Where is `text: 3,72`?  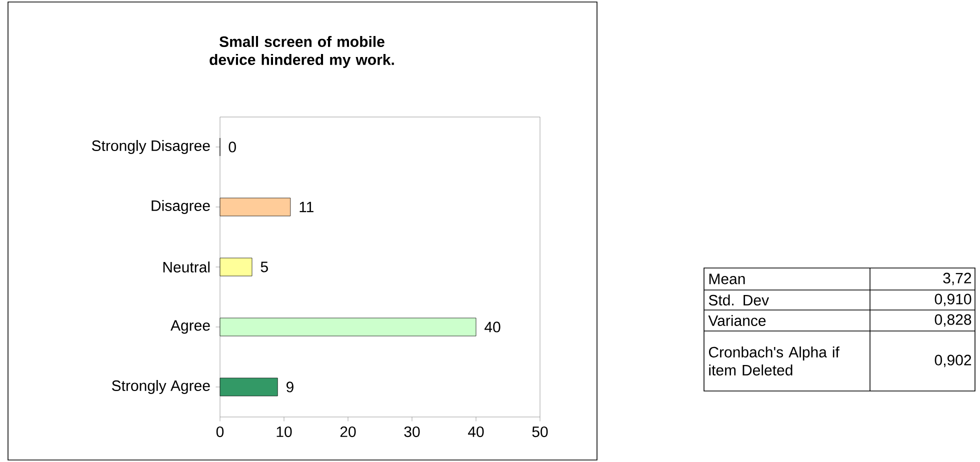
text: 3,72 is located at coordinates (957, 279).